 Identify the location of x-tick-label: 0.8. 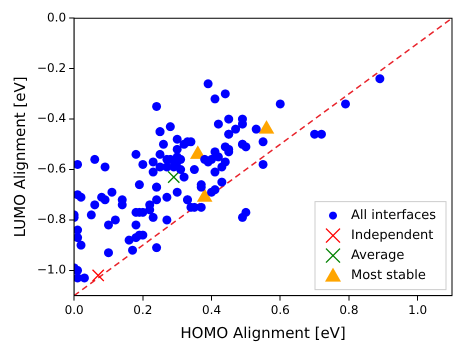
(348, 309).